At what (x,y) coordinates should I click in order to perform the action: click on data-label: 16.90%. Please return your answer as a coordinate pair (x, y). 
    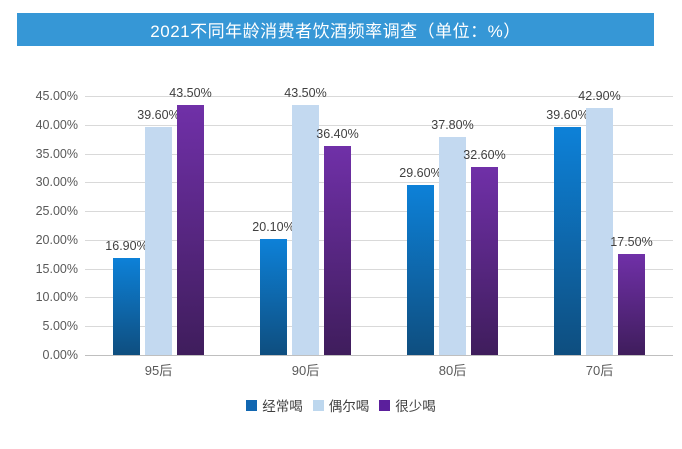
    Looking at the image, I should click on (126, 245).